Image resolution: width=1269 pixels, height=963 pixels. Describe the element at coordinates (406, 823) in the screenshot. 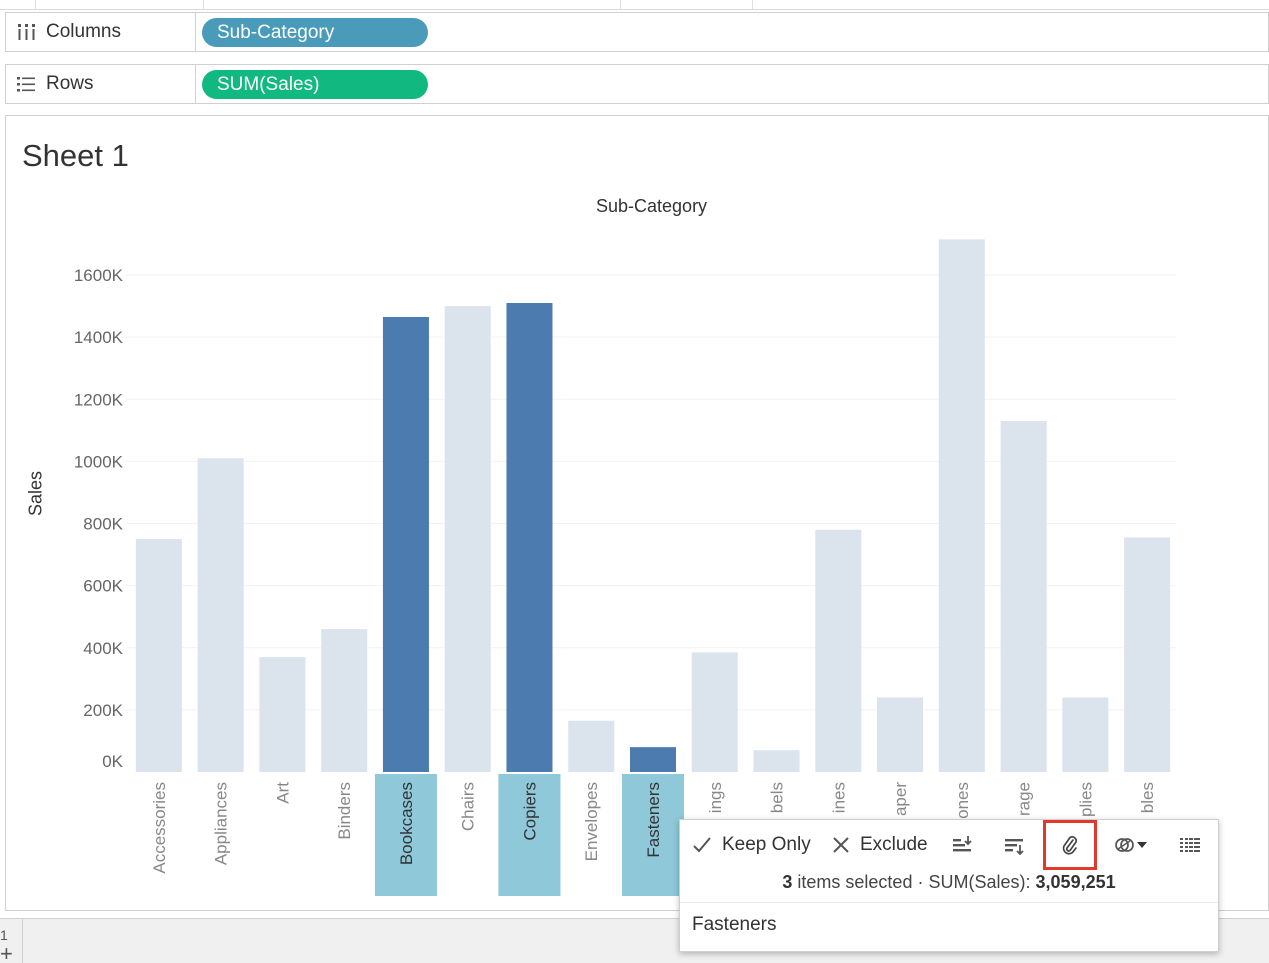

I see `x-tick-label: Bookcases` at that location.